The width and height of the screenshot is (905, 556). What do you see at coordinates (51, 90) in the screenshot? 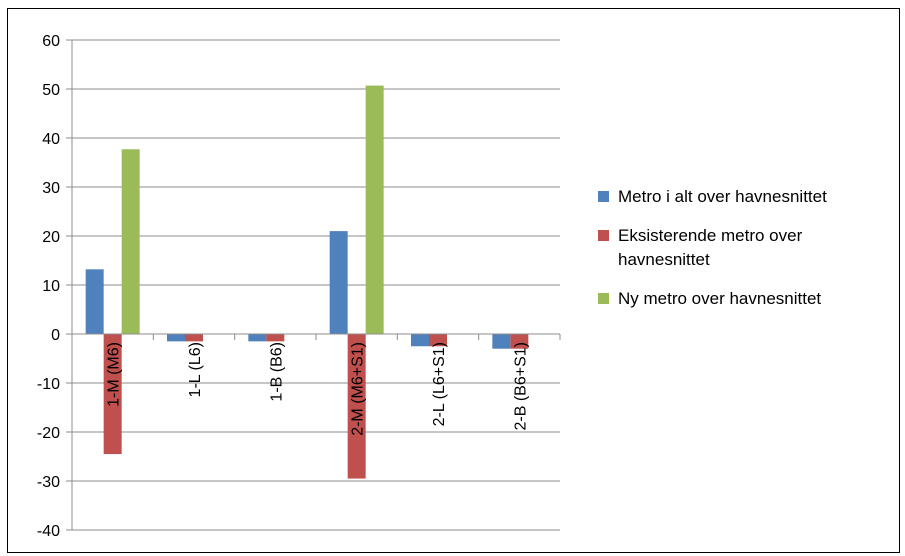
I see `y-tick-label: 50` at bounding box center [51, 90].